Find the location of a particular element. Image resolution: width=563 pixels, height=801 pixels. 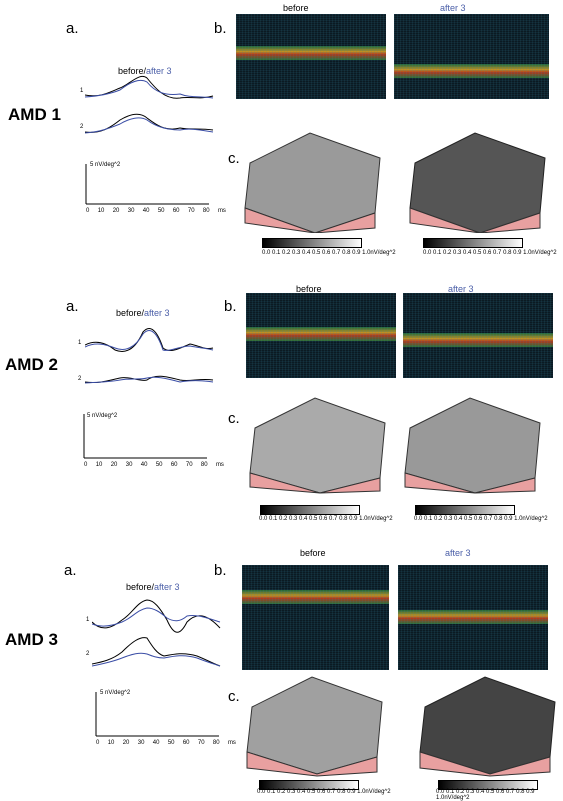

row-title: AMD 1 is located at coordinates (34, 114).